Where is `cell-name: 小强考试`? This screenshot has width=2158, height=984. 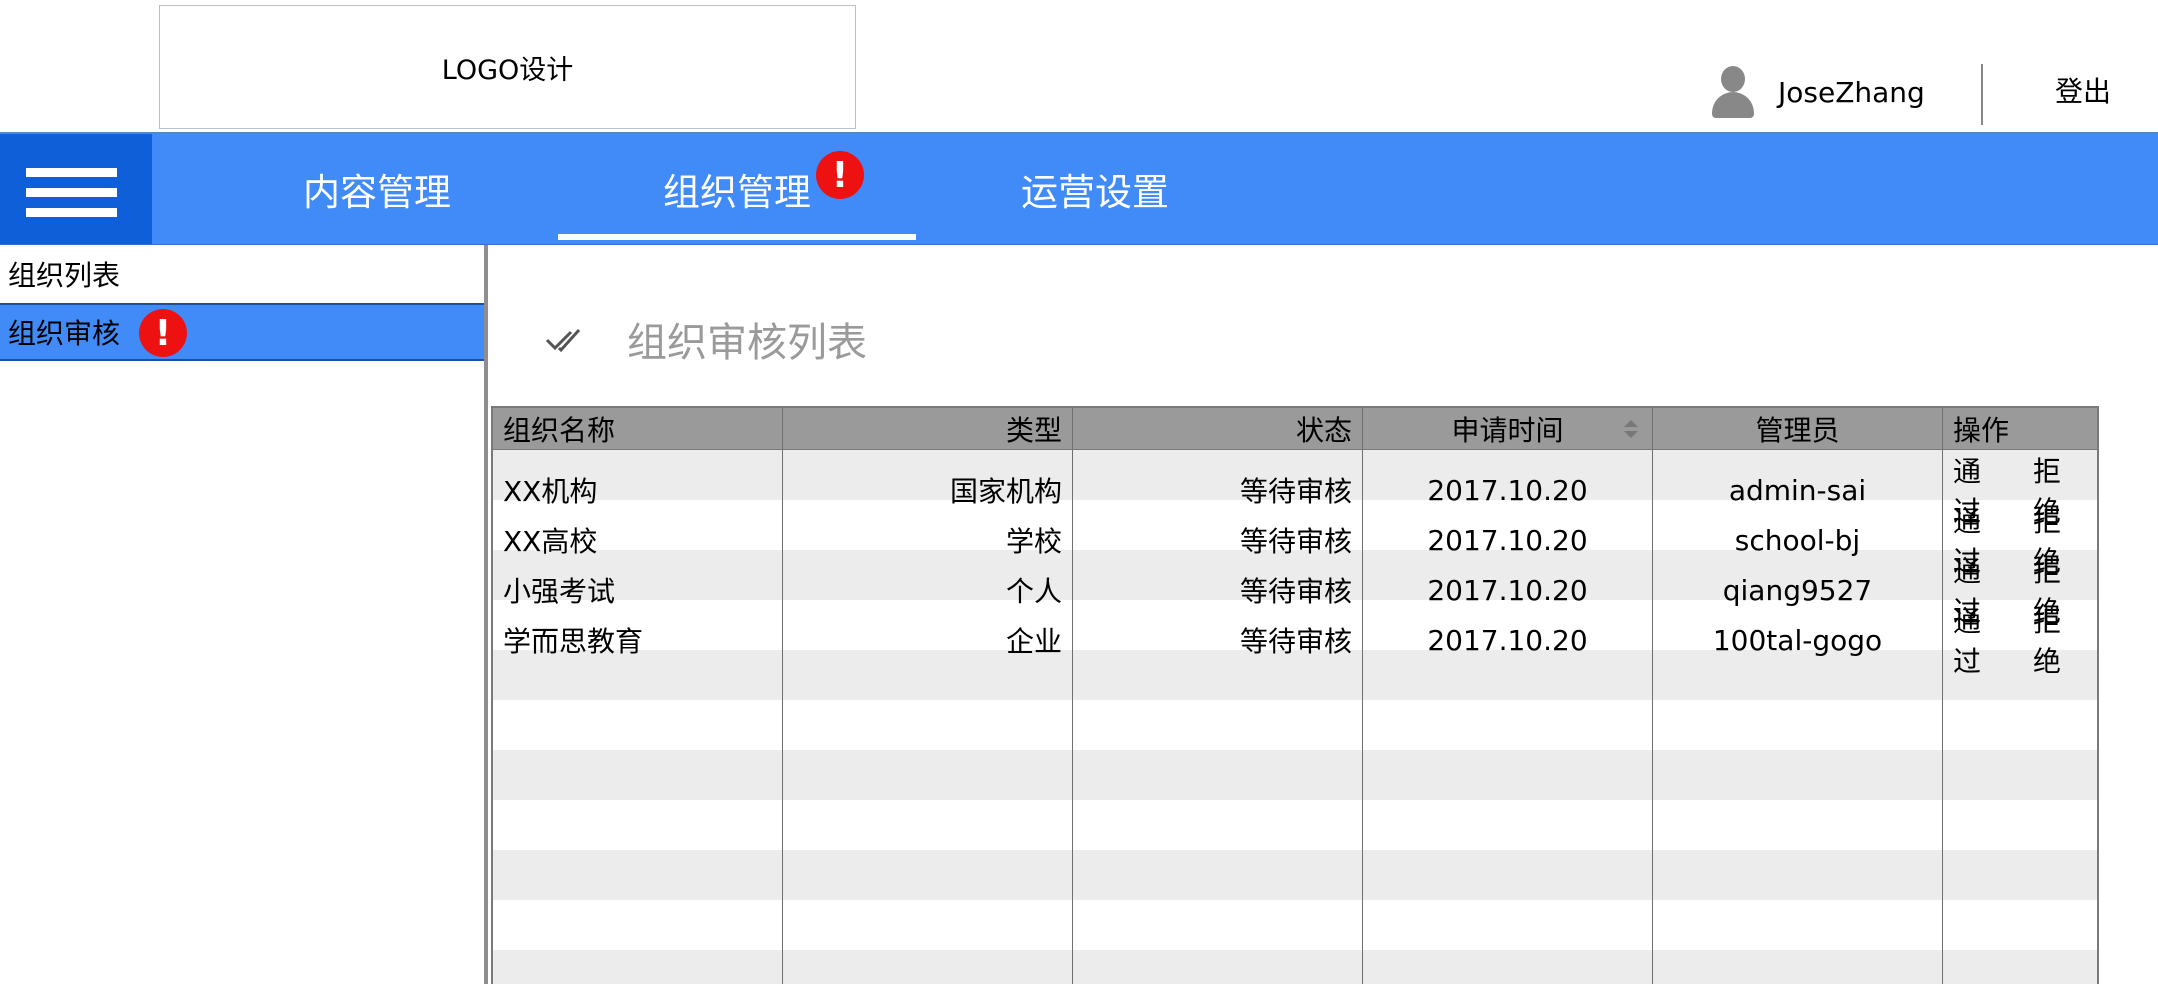
cell-name: 小强考试 is located at coordinates (638, 590).